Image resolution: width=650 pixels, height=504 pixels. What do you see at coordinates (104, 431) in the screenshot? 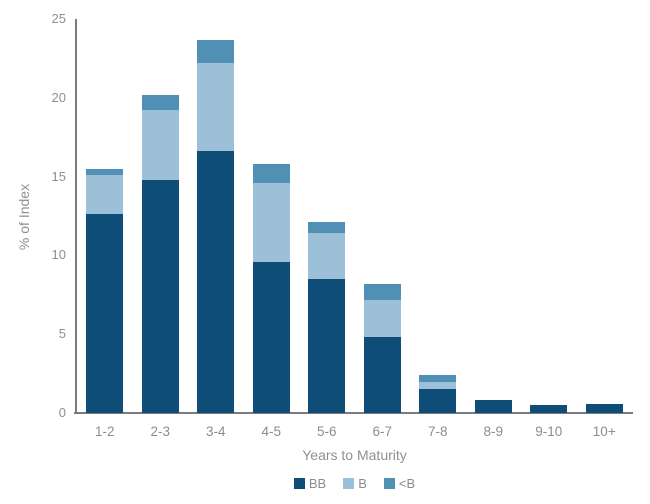
I see `x-tick-label: 1-2` at bounding box center [104, 431].